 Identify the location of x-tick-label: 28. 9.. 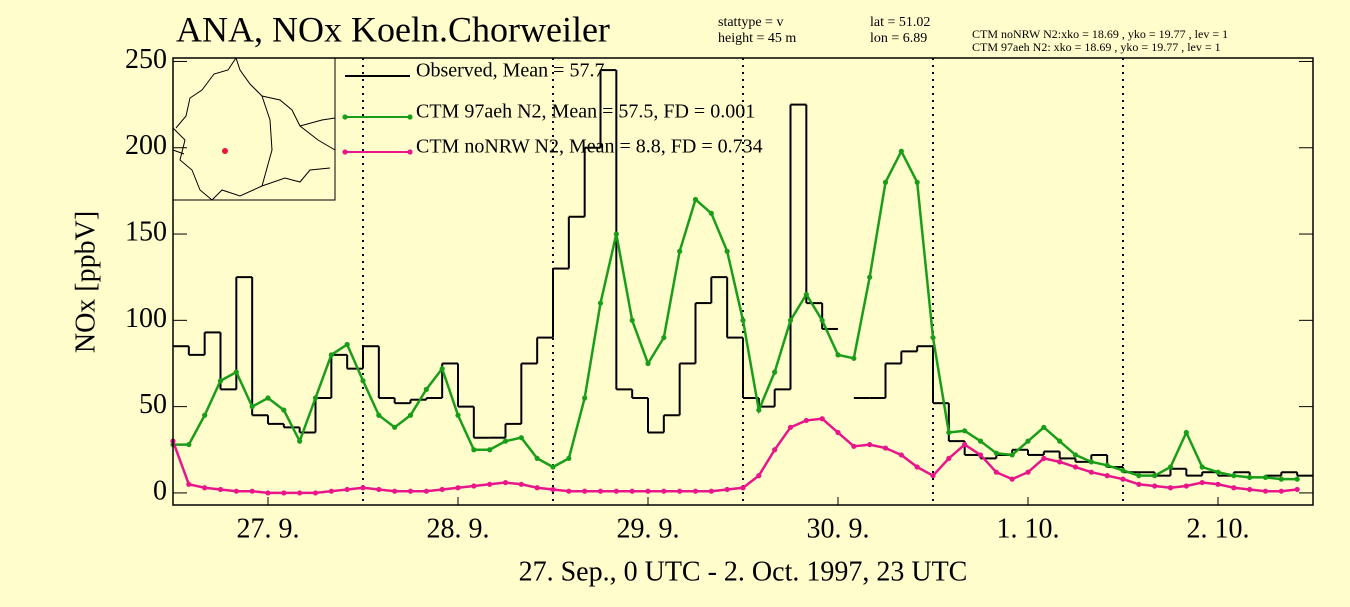
(458, 528).